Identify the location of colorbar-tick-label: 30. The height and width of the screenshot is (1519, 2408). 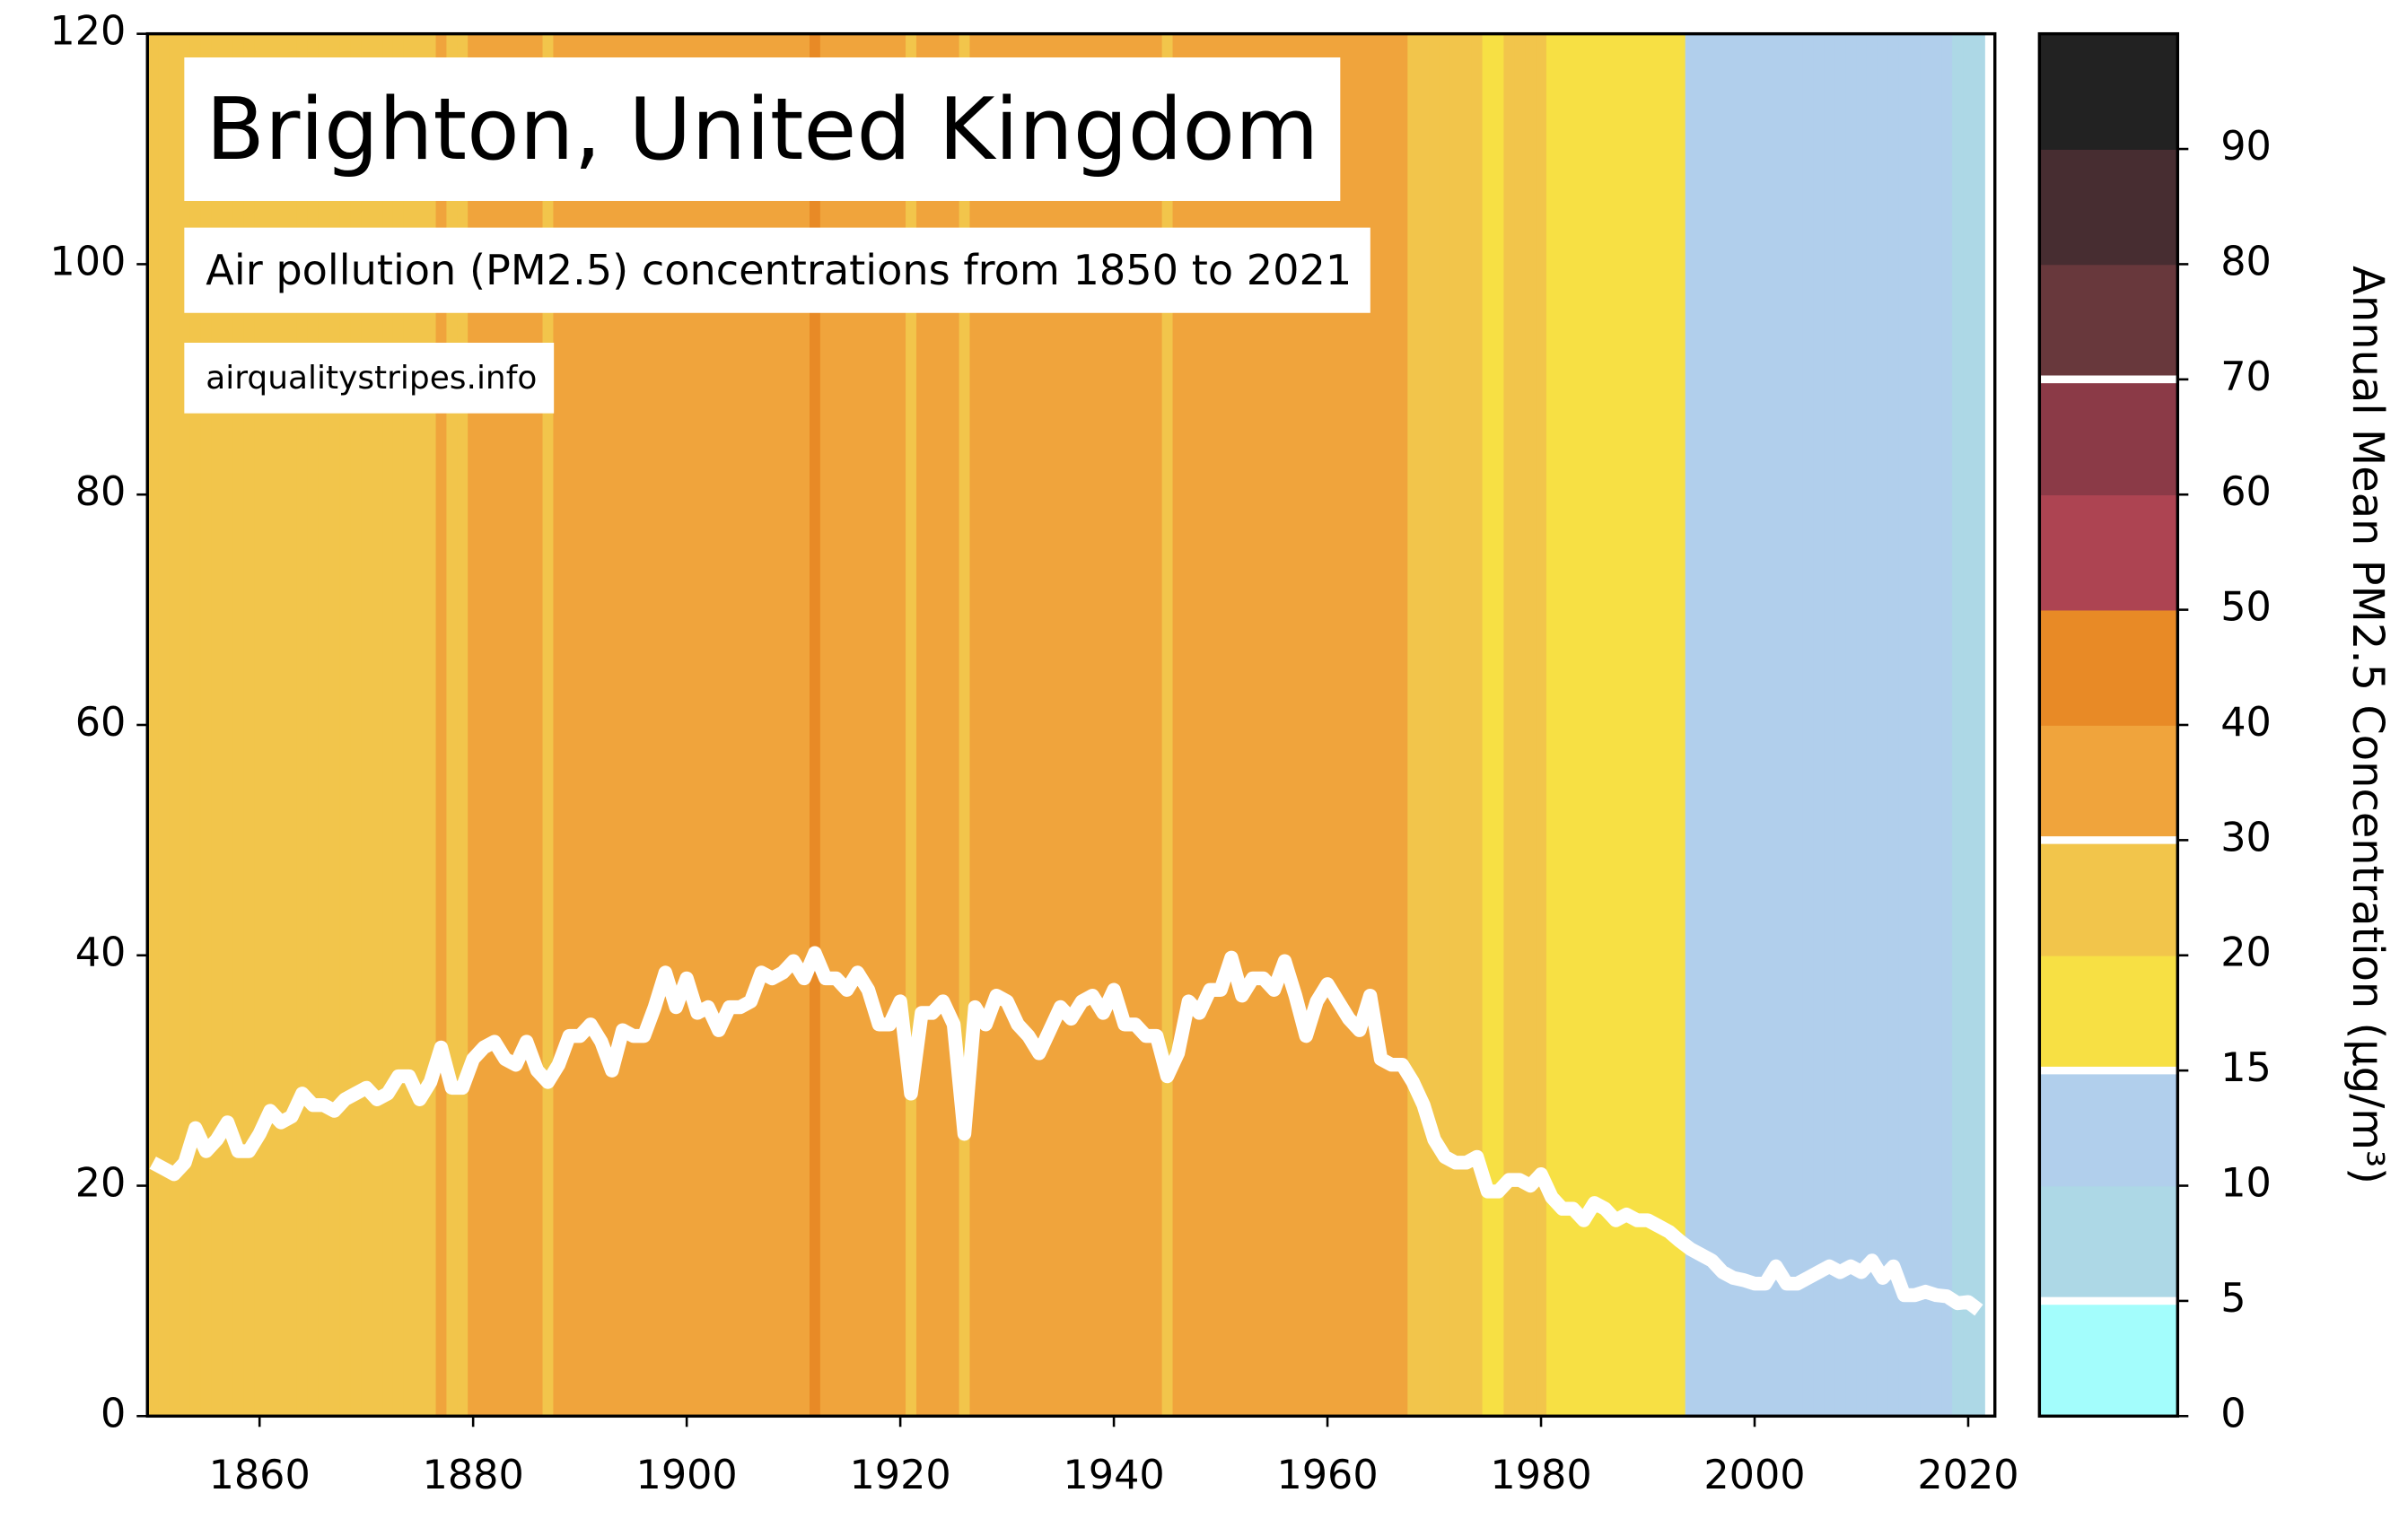
(2246, 837).